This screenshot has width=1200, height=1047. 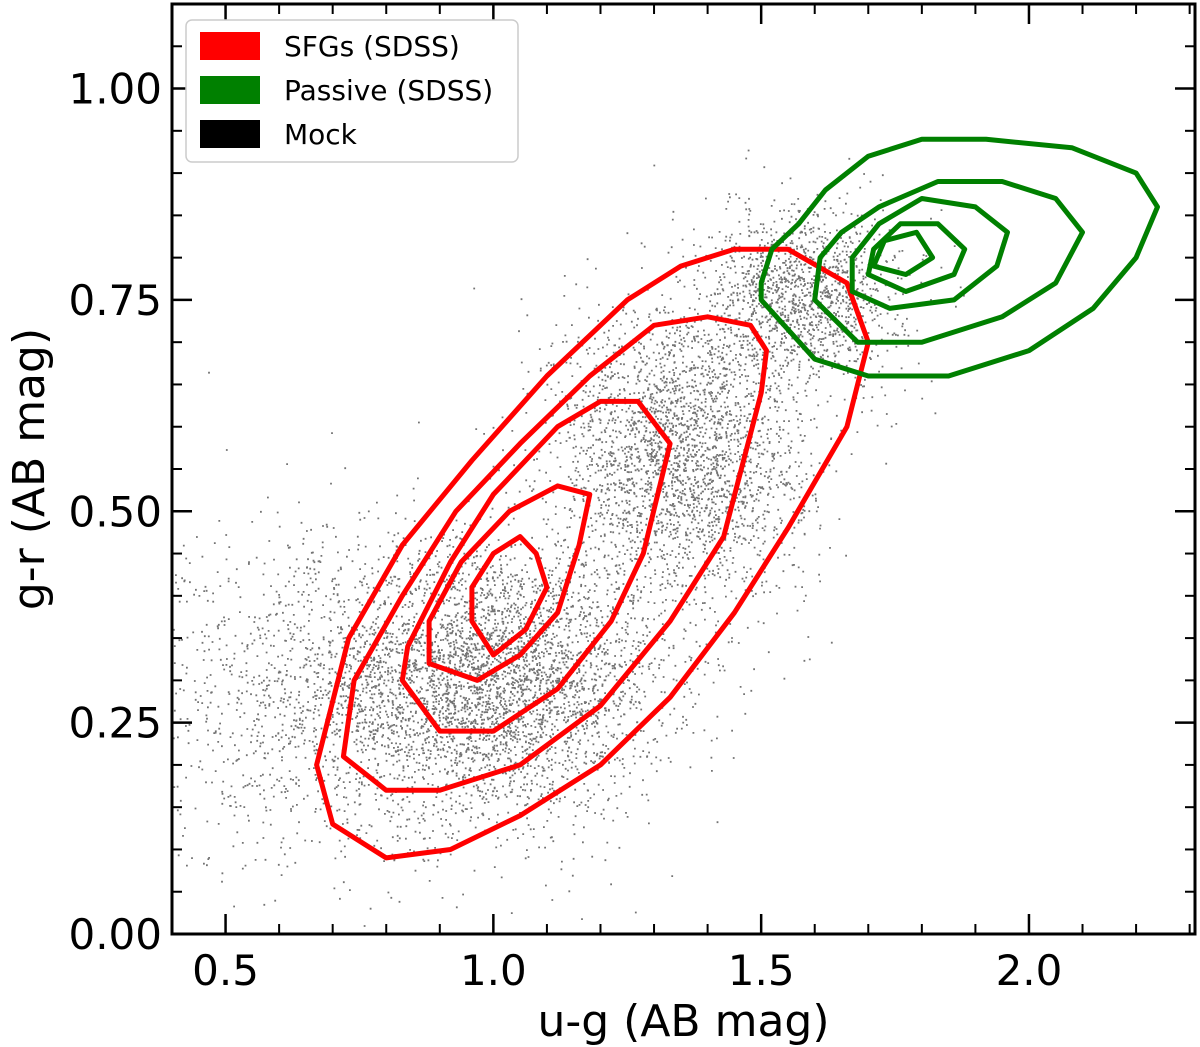 I want to click on x-tick-label: 1.5, so click(x=761, y=970).